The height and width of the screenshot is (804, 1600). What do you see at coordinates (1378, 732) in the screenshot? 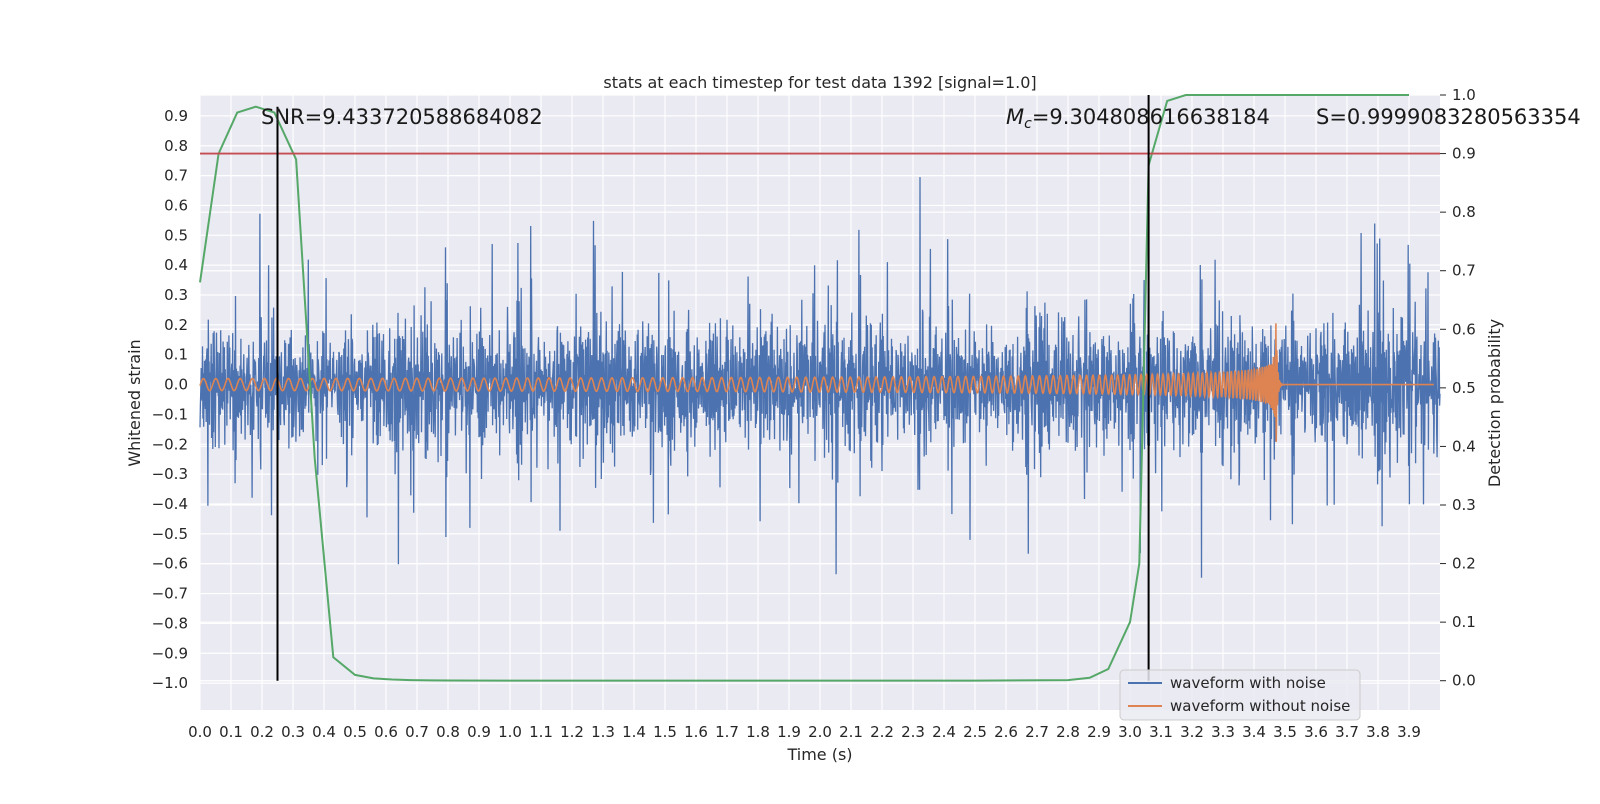
I see `x-tick-label: 3.8` at bounding box center [1378, 732].